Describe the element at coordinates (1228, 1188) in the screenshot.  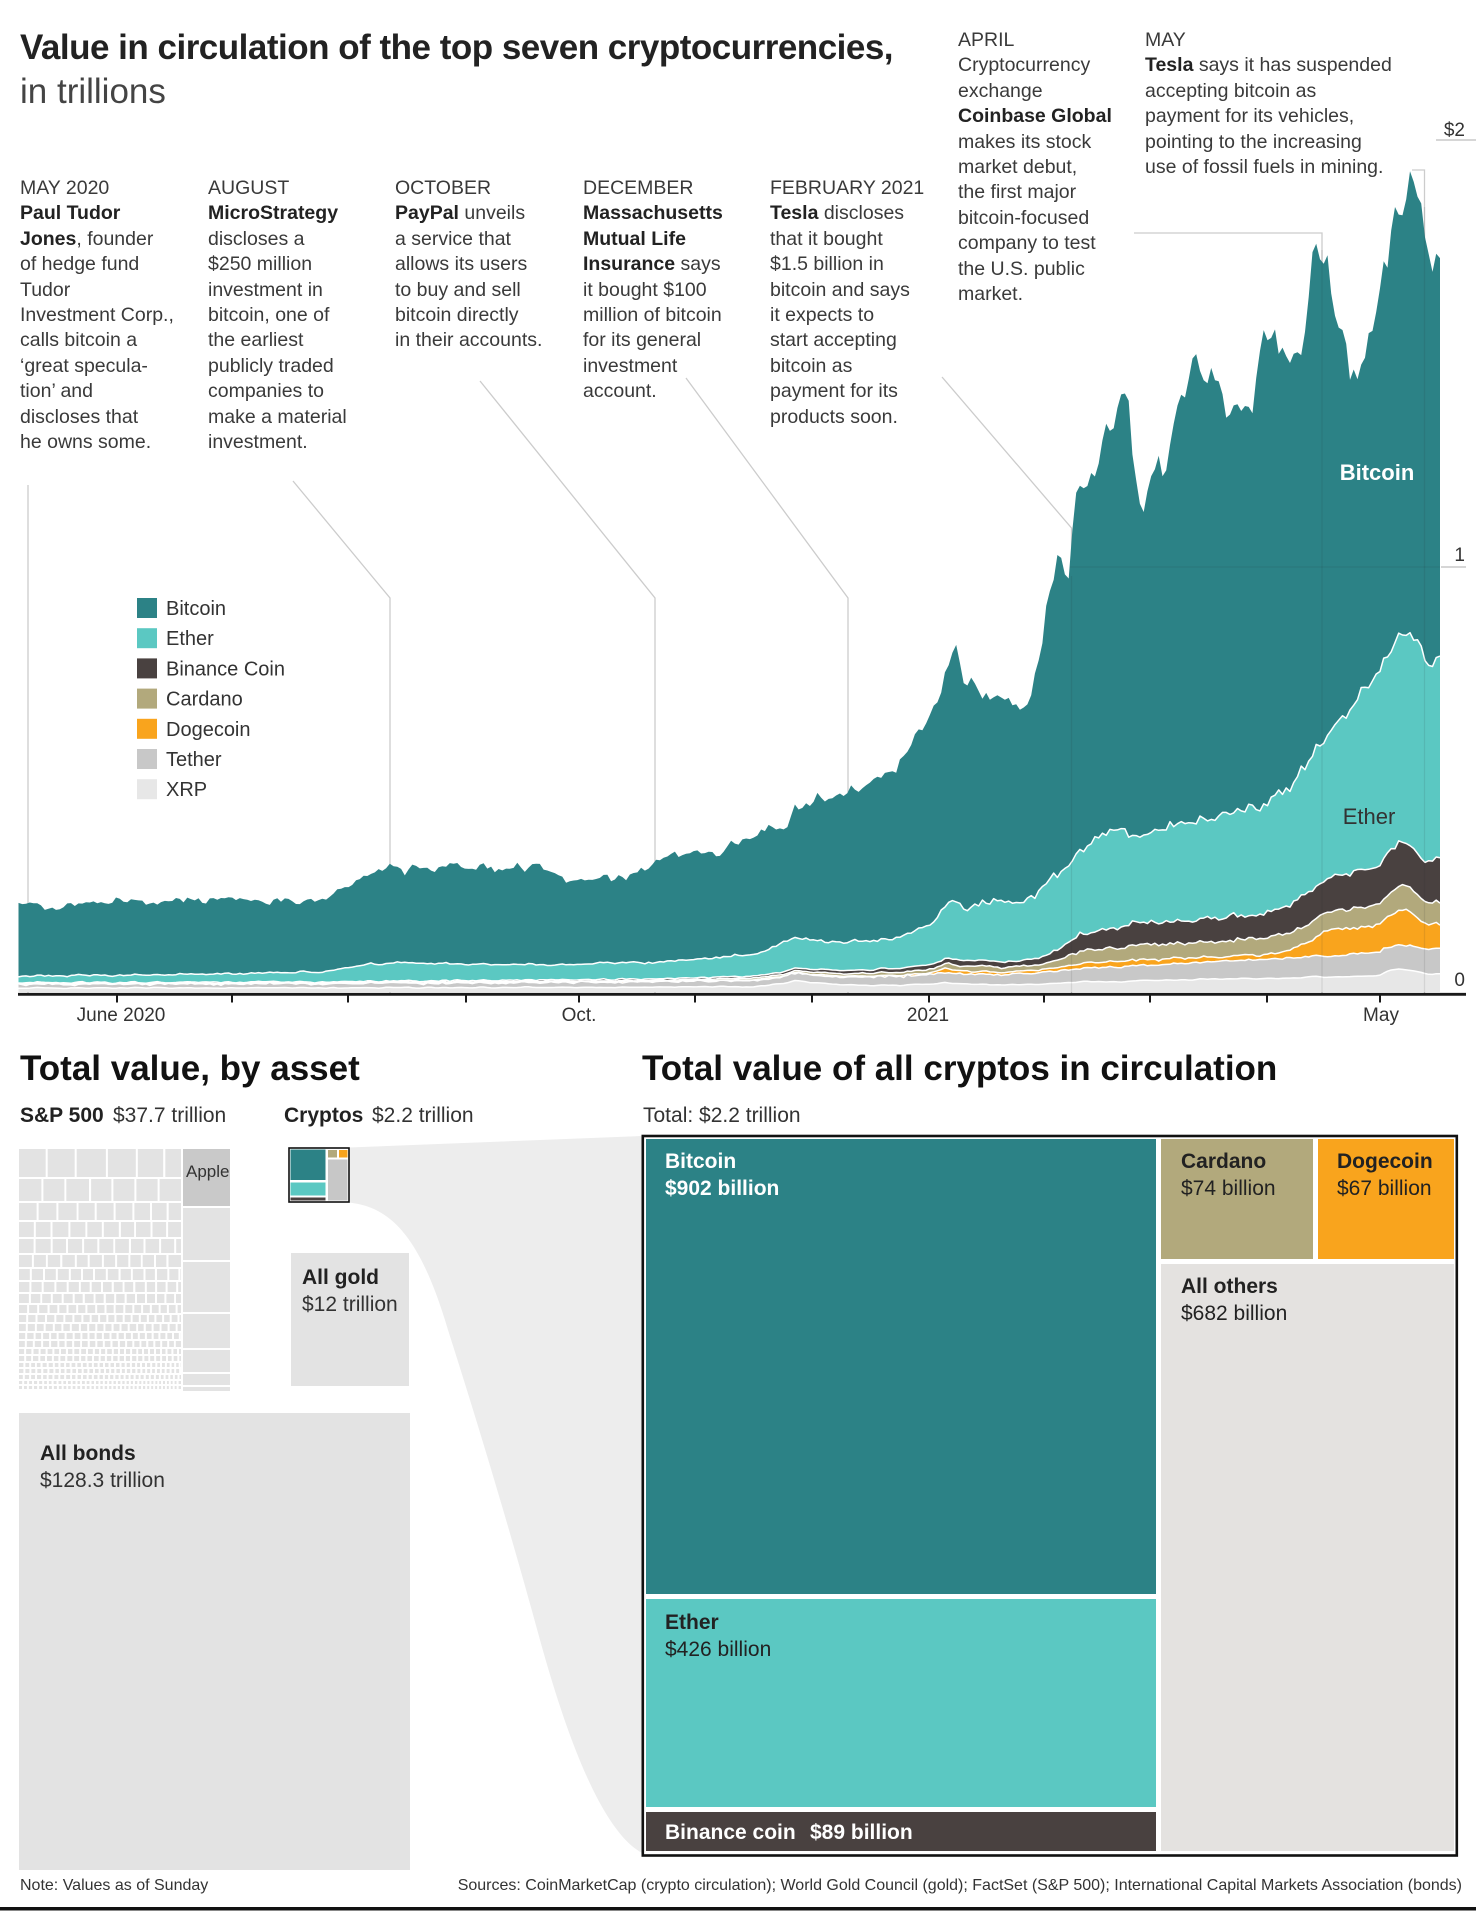
I see `svg-text: $74 billion` at that location.